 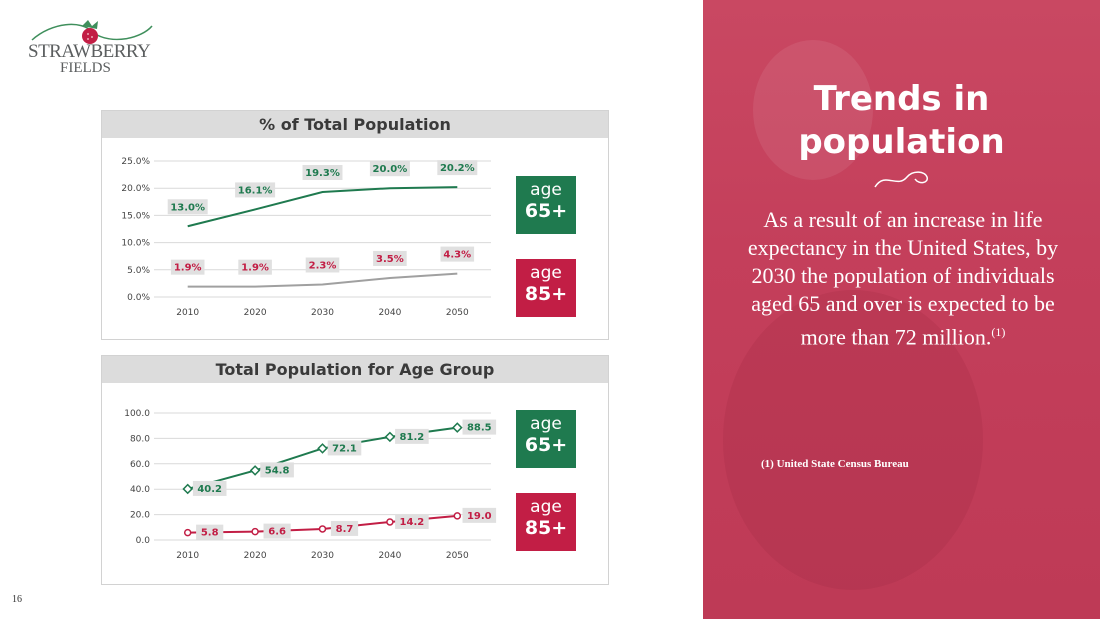 I want to click on y-tick-label: 10.0%, so click(x=135, y=244).